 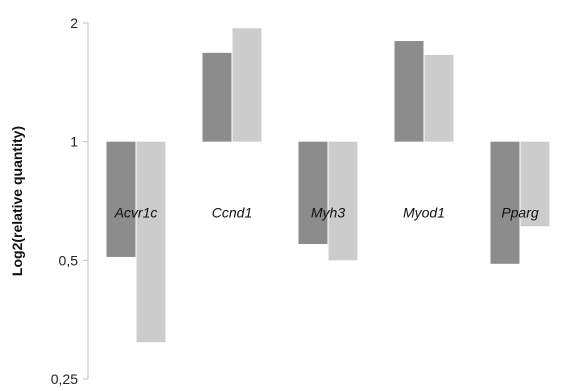 What do you see at coordinates (74, 23) in the screenshot?
I see `y-tick-label: 2` at bounding box center [74, 23].